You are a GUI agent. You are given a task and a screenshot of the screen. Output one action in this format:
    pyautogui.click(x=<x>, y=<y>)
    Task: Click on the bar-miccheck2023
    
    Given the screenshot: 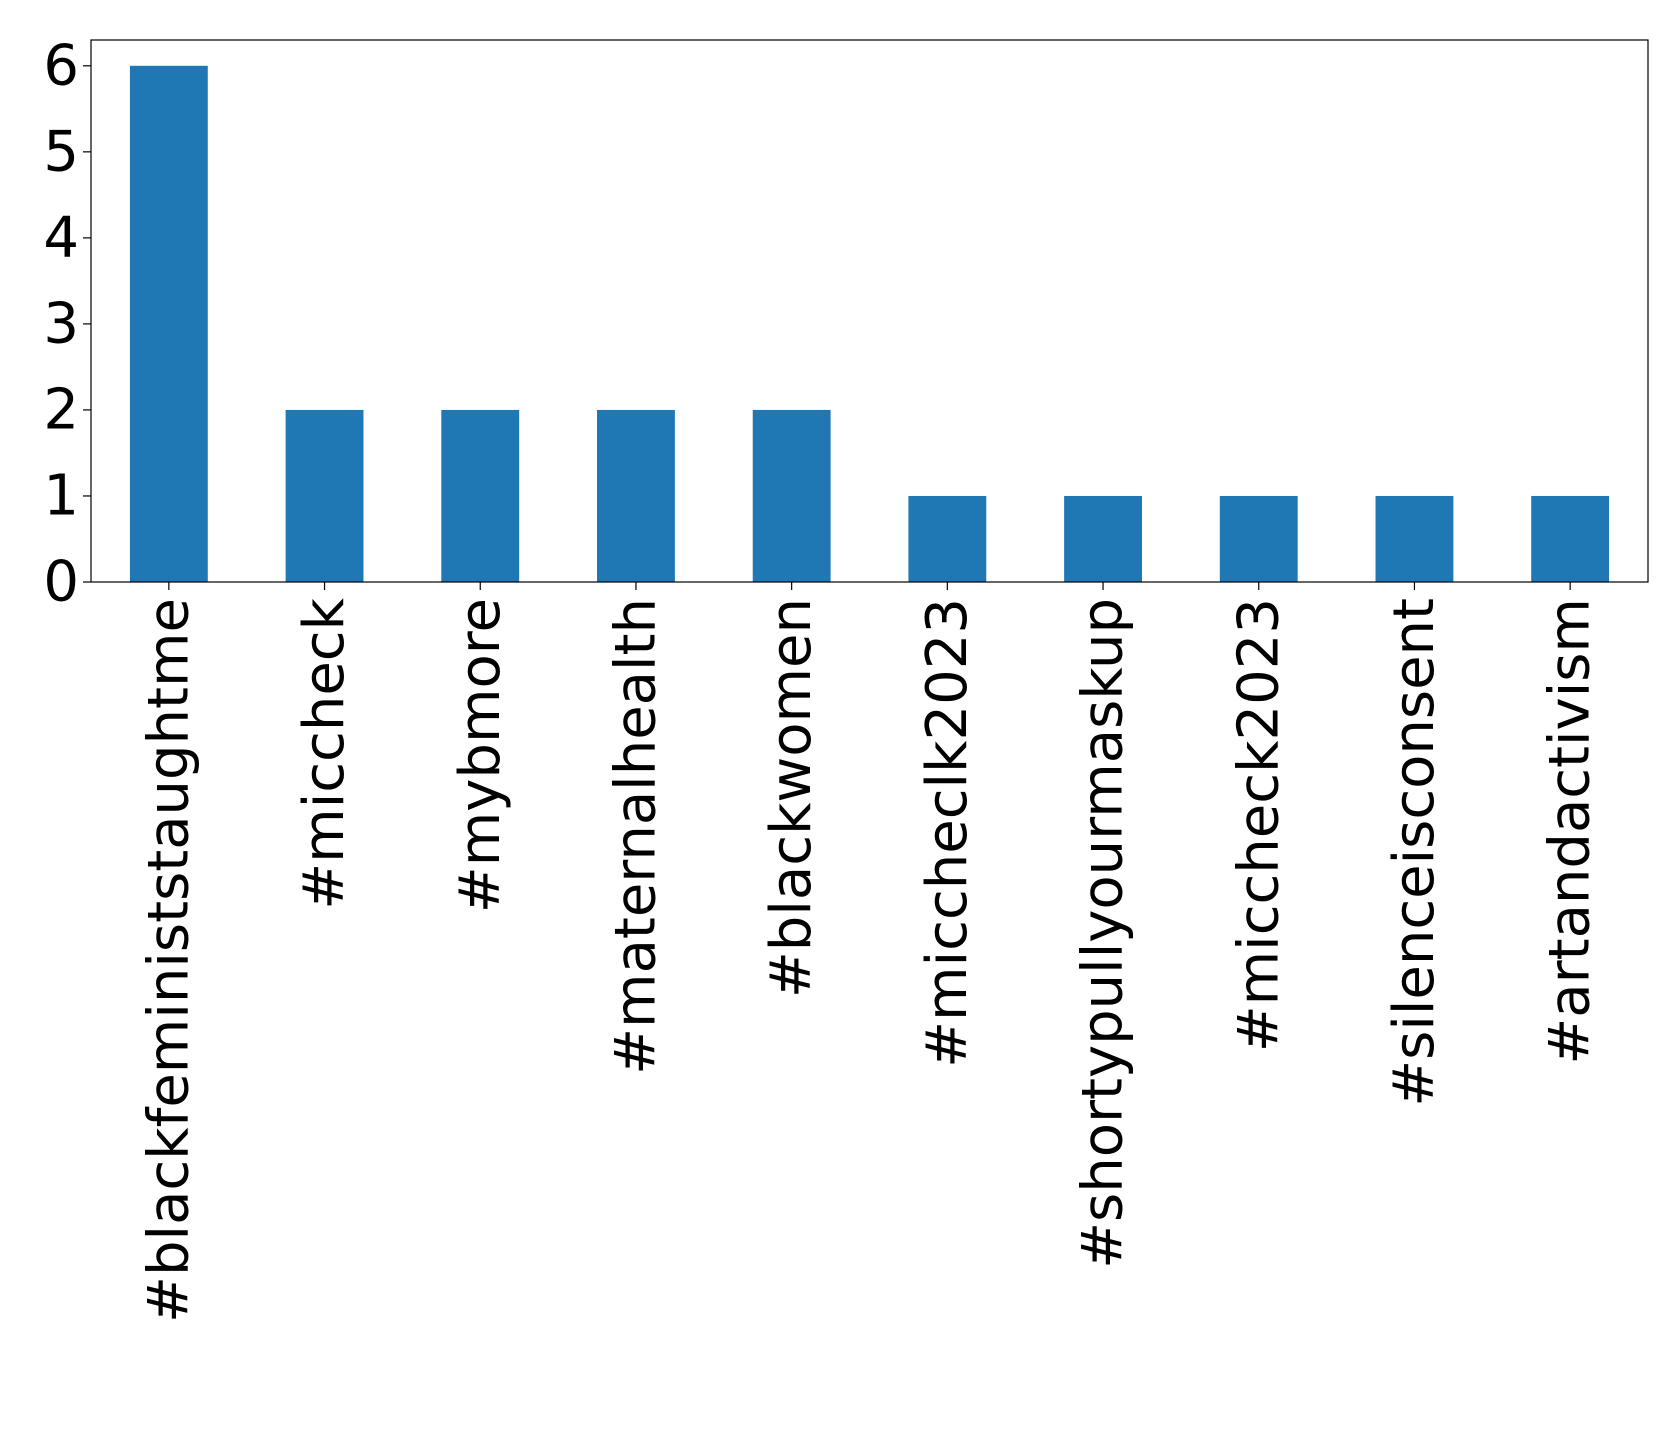 What is the action you would take?
    pyautogui.click(x=1258, y=538)
    